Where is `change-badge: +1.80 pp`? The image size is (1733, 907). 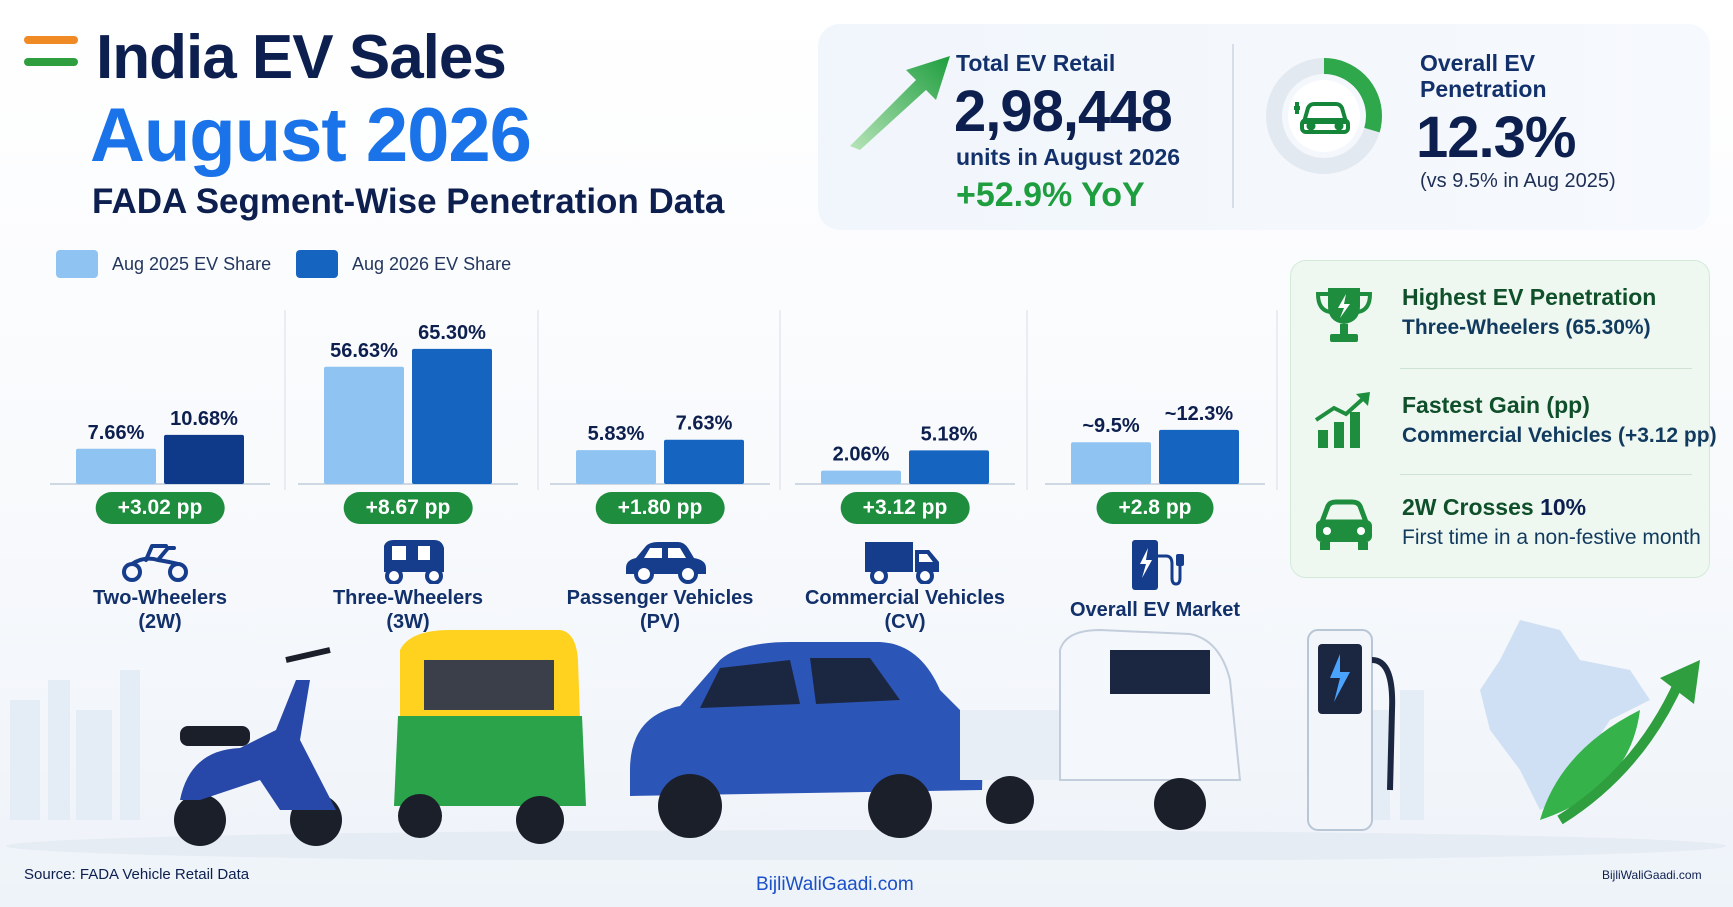
change-badge: +1.80 pp is located at coordinates (660, 508).